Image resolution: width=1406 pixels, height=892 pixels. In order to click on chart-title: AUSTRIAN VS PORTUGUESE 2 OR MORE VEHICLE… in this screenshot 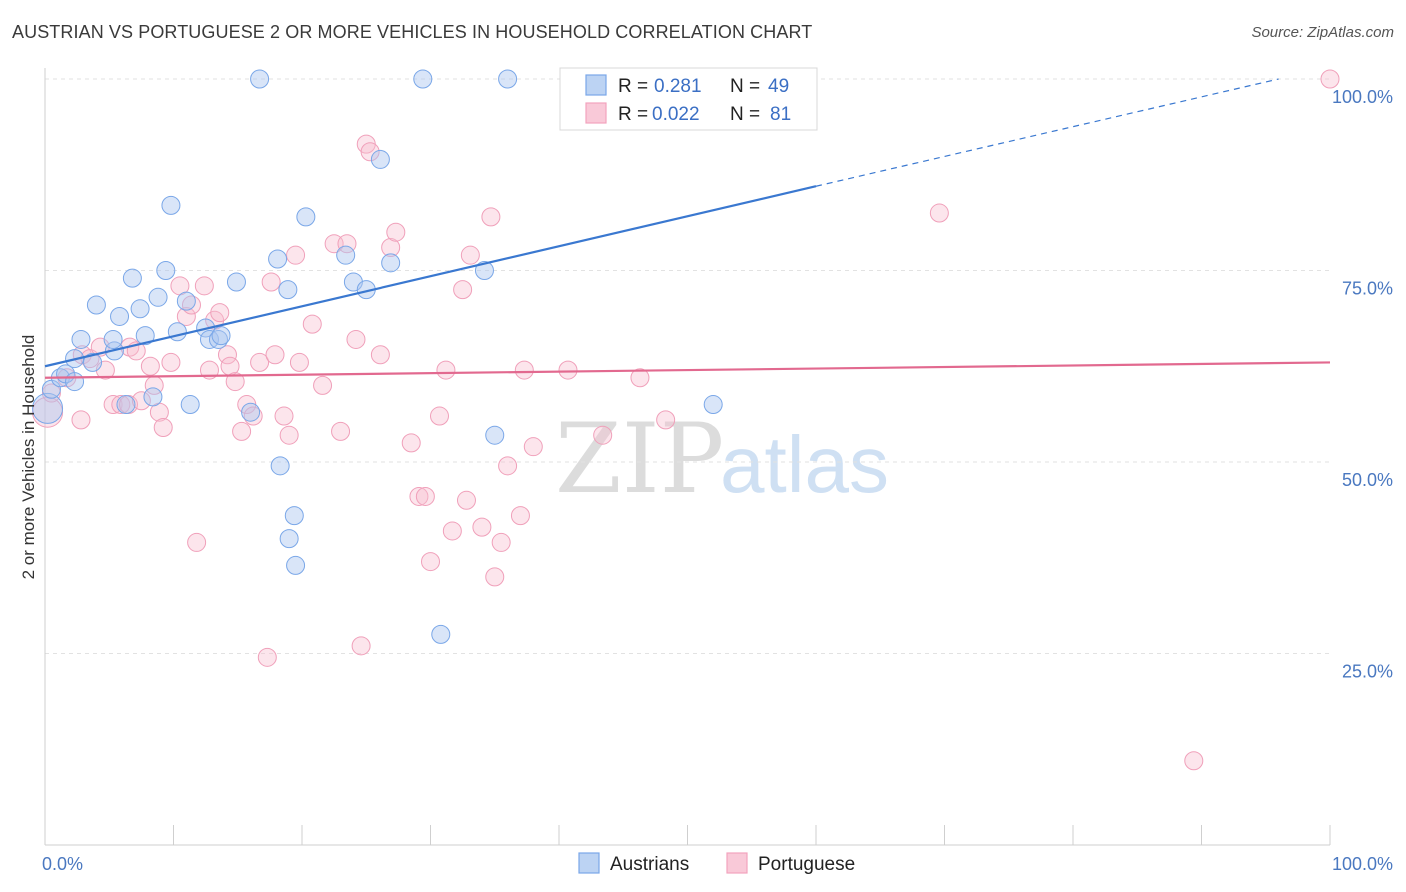, I will do `click(412, 32)`.